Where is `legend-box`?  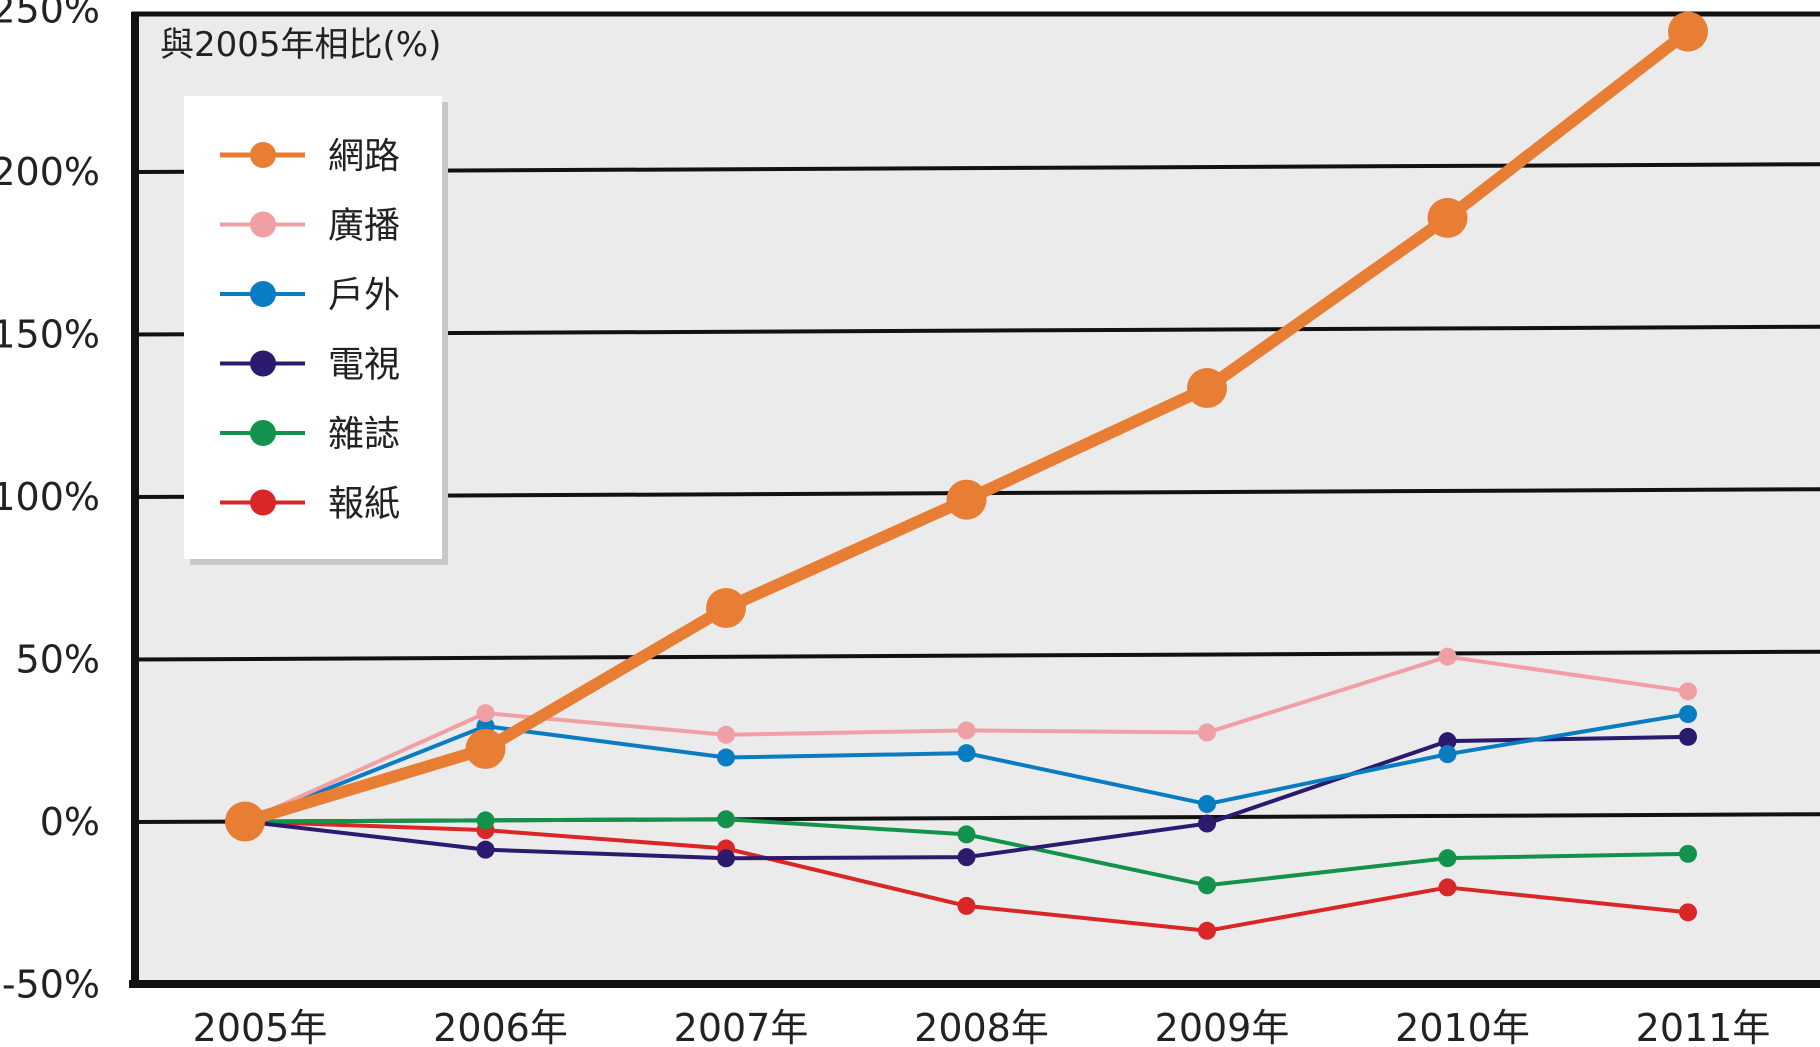
legend-box is located at coordinates (313, 327).